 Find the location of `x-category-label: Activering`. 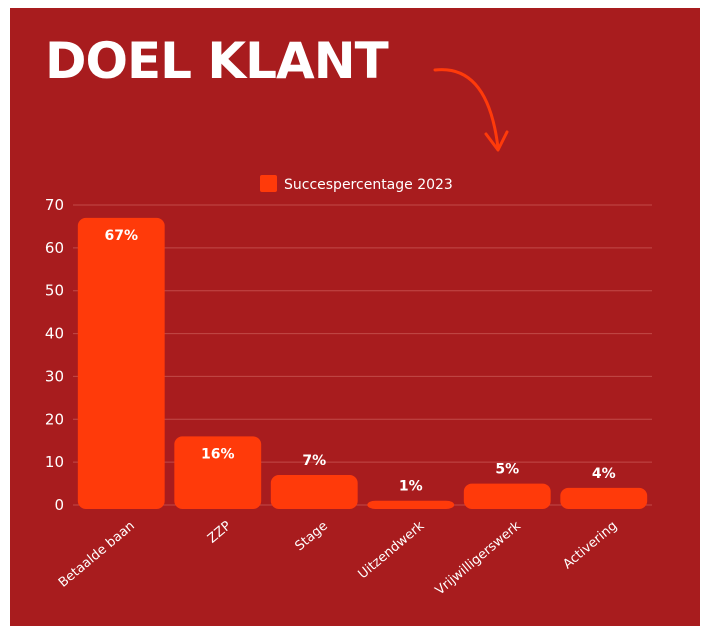

x-category-label: Activering is located at coordinates (590, 546).